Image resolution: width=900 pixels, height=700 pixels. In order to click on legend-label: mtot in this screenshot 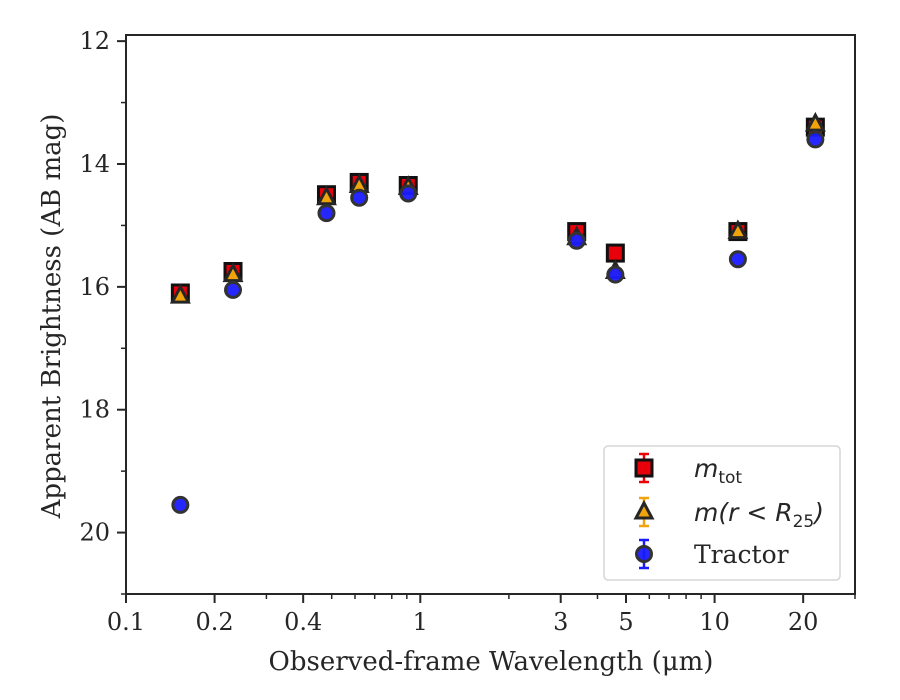, I will do `click(718, 471)`.